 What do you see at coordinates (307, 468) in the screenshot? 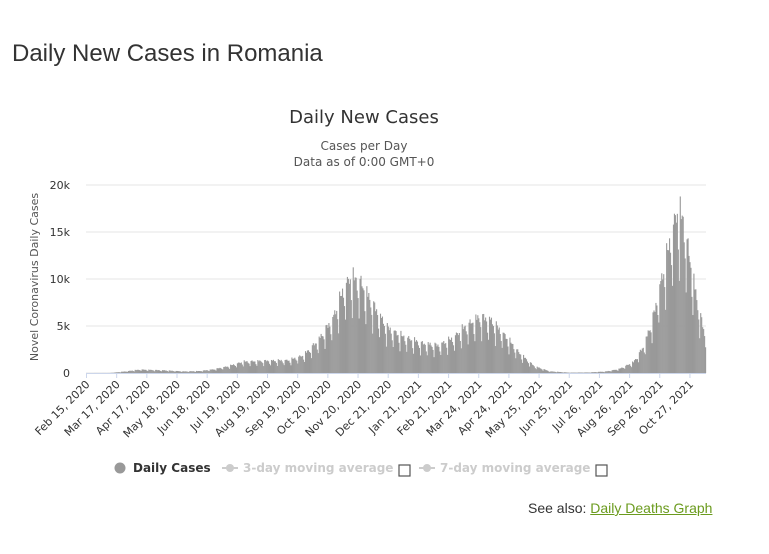
I see `legend-item-3day-average: 3-day moving average` at bounding box center [307, 468].